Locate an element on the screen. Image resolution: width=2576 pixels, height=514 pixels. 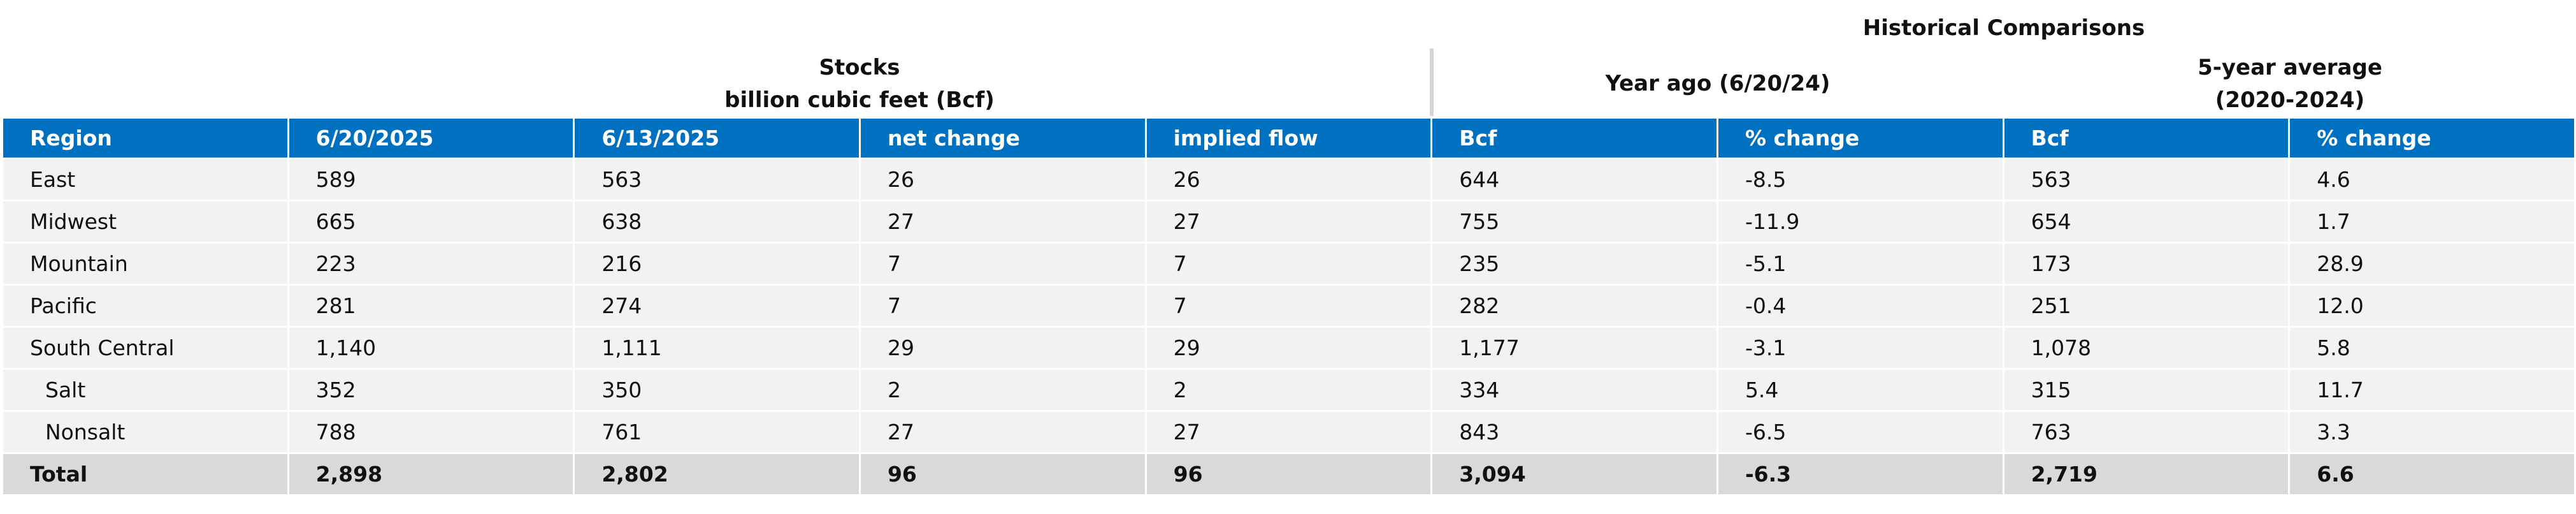
cell: 5.4 is located at coordinates (1860, 390).